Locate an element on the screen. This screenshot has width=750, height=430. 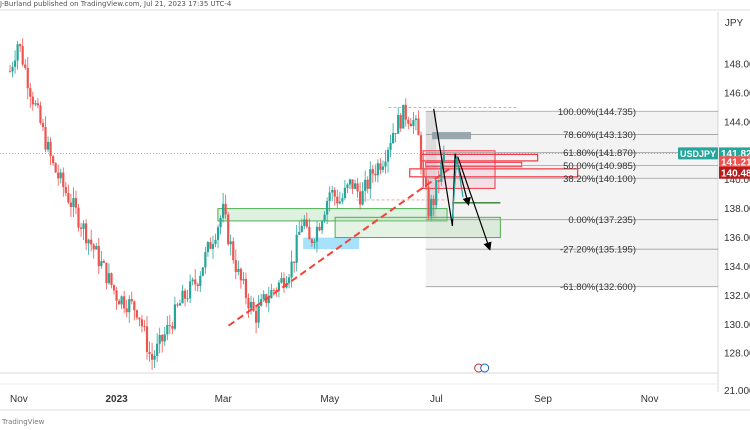
x-tick-label: Nov is located at coordinates (650, 399).